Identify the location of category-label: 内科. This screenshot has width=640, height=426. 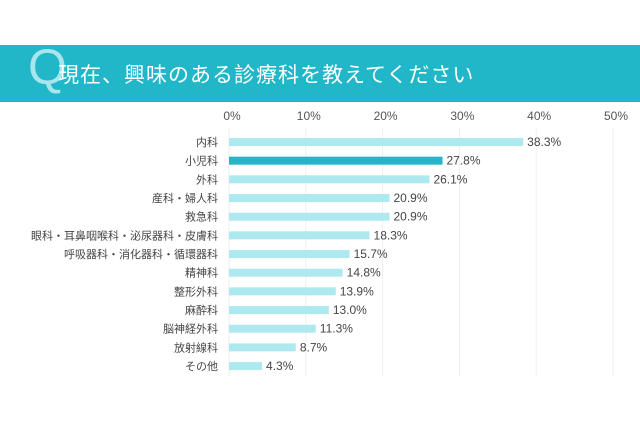
(207, 142).